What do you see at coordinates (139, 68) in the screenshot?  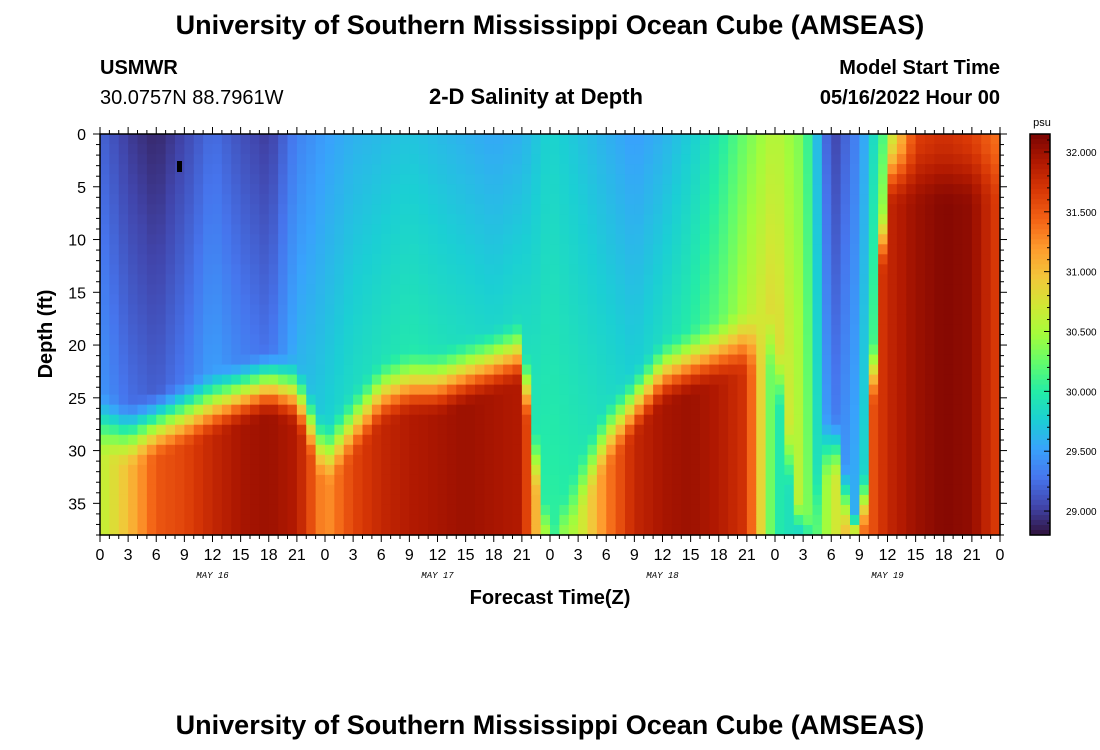 I see `station-name: USMWR` at bounding box center [139, 68].